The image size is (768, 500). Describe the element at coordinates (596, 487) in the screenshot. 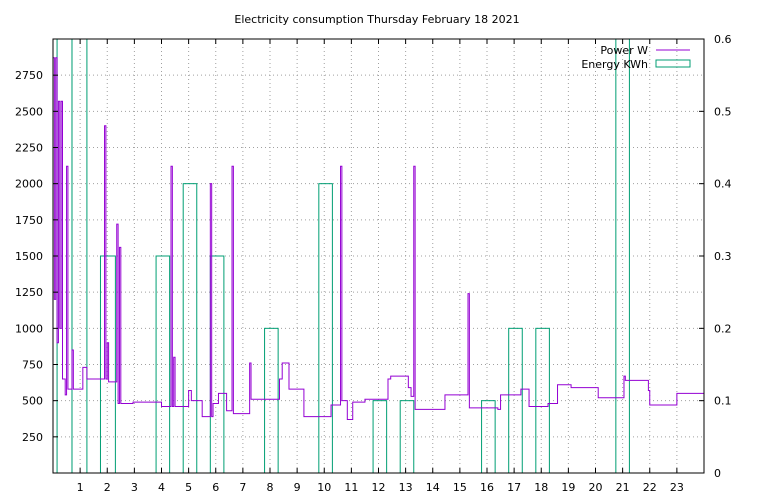

I see `x-tick-label: 20` at that location.